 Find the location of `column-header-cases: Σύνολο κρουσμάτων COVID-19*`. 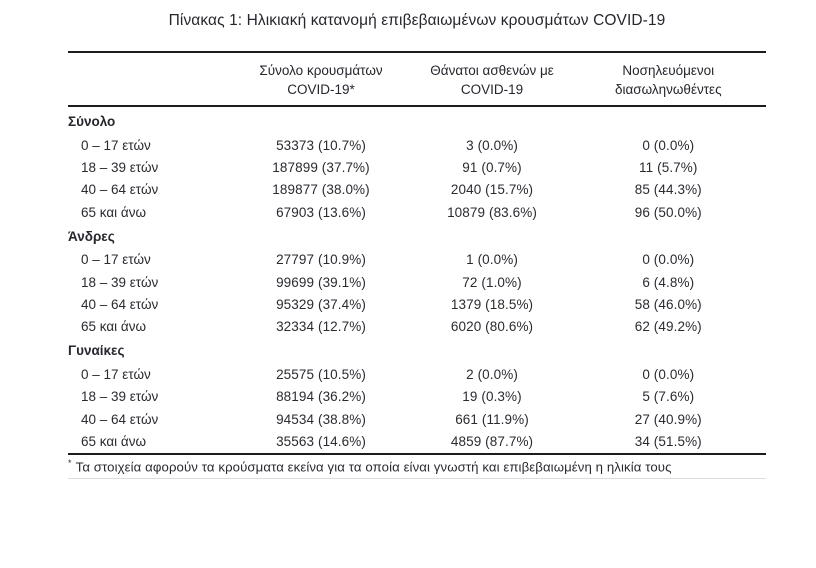

column-header-cases: Σύνολο κρουσμάτων COVID-19* is located at coordinates (321, 80).